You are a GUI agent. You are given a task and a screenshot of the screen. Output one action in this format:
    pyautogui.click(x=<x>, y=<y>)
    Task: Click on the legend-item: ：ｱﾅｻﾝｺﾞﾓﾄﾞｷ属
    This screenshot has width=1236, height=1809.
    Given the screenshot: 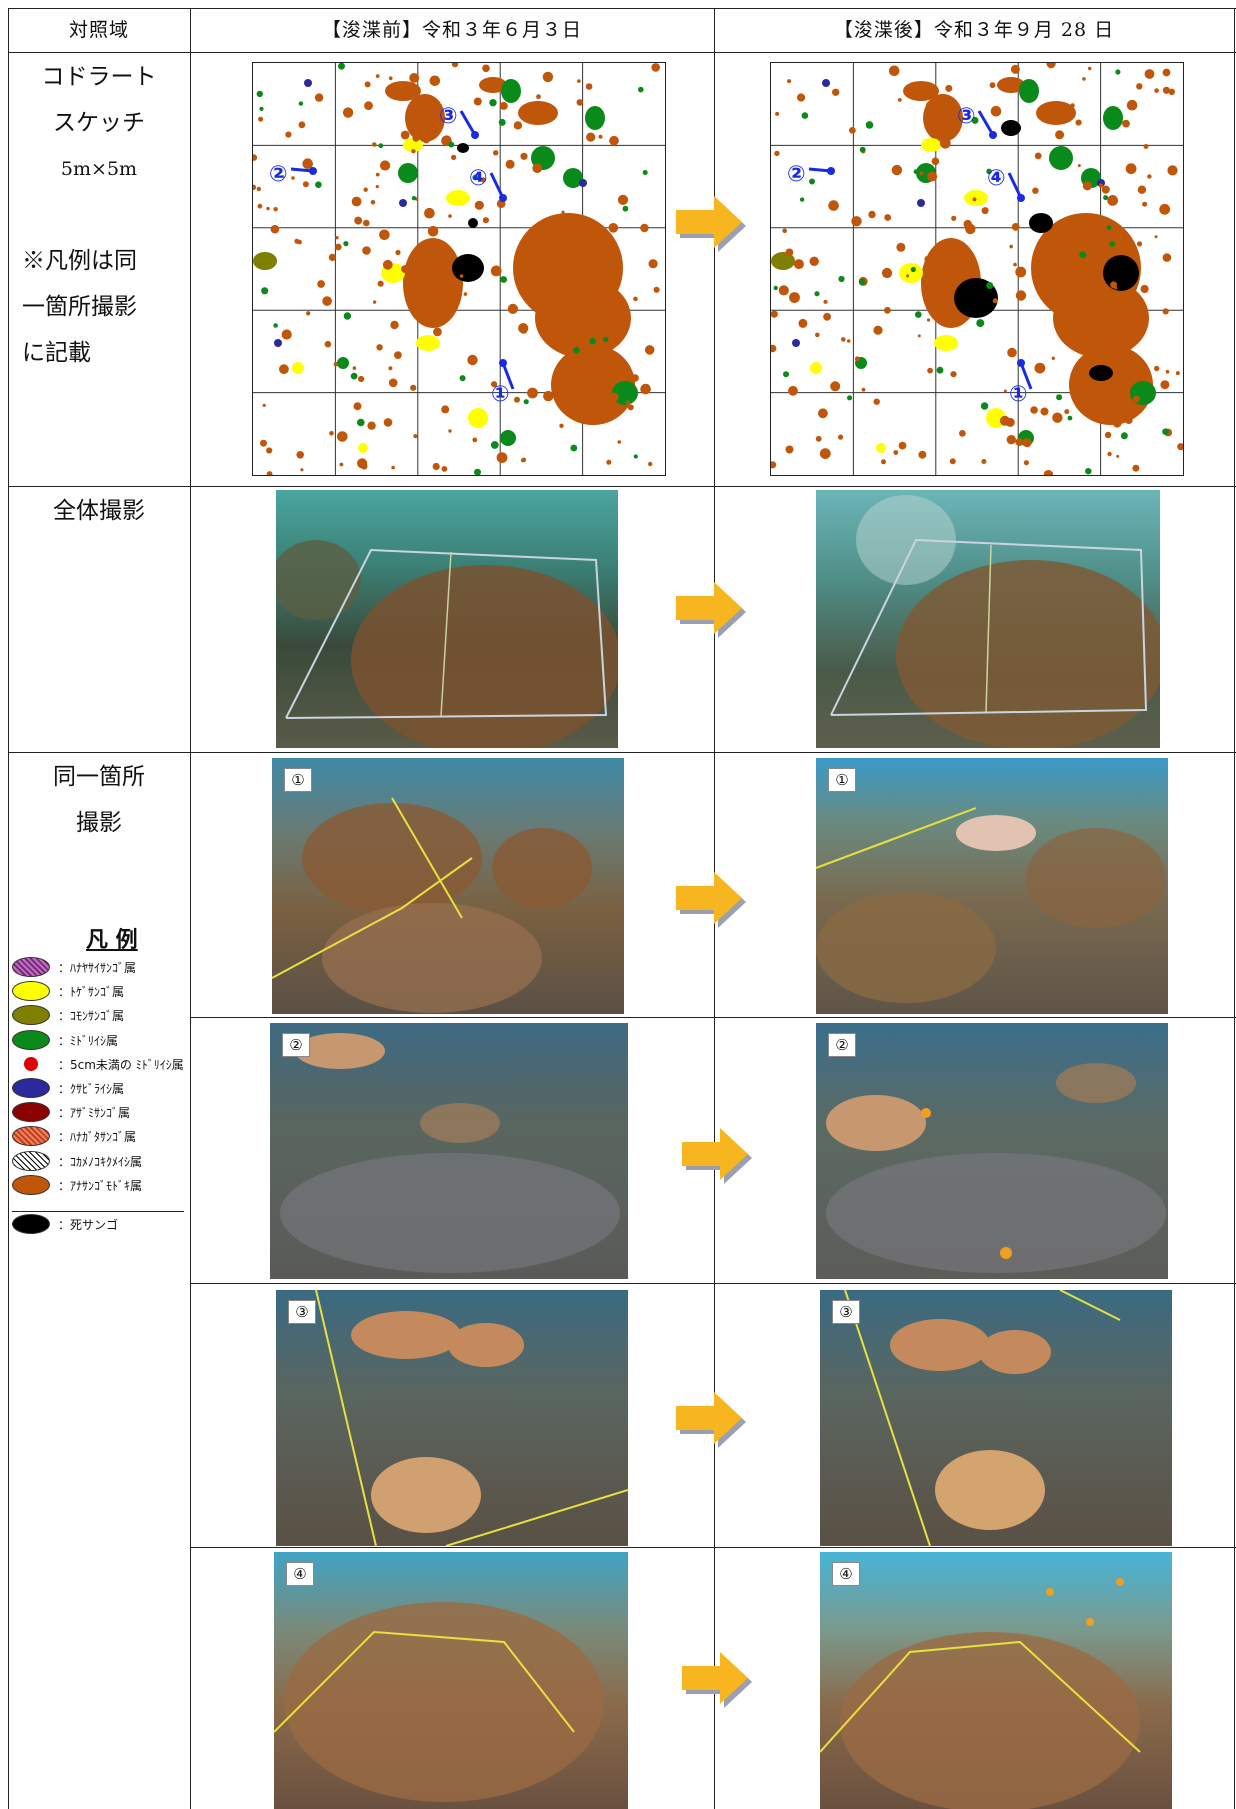 What is the action you would take?
    pyautogui.click(x=77, y=1185)
    